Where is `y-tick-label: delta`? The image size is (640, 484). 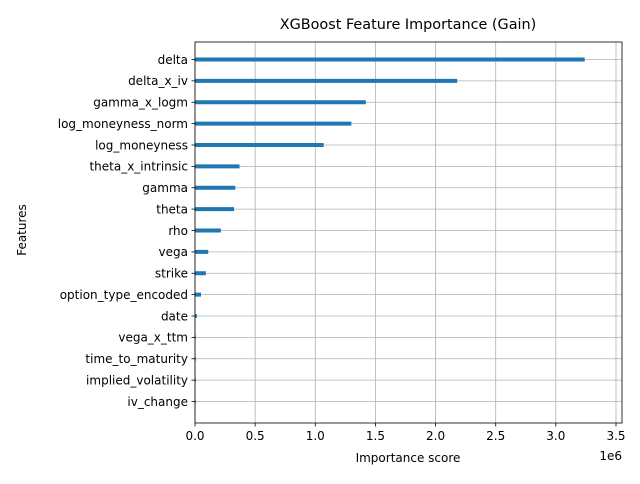 y-tick-label: delta is located at coordinates (173, 60).